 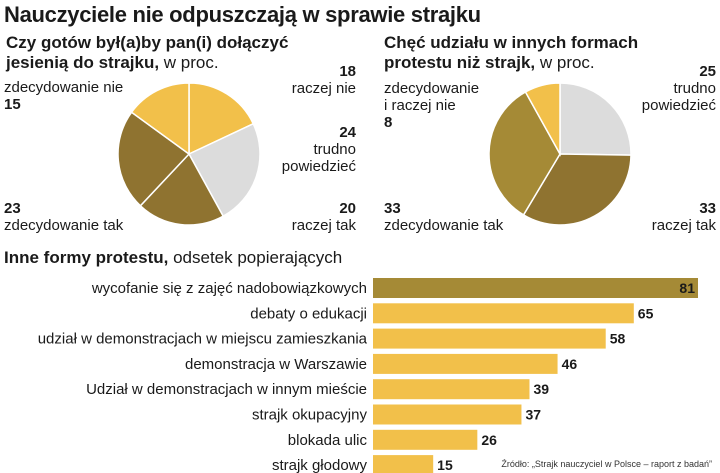 I want to click on right-pie-value-nie: 8, so click(x=388, y=122).